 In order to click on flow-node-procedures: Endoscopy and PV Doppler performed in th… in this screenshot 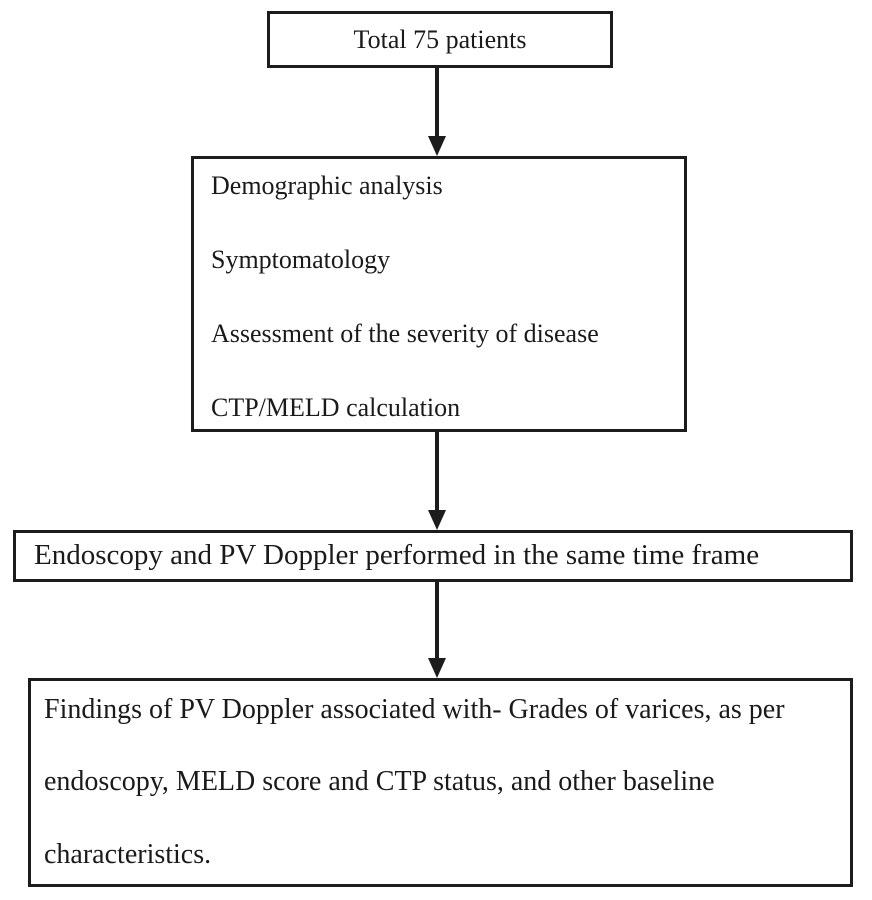, I will do `click(433, 556)`.